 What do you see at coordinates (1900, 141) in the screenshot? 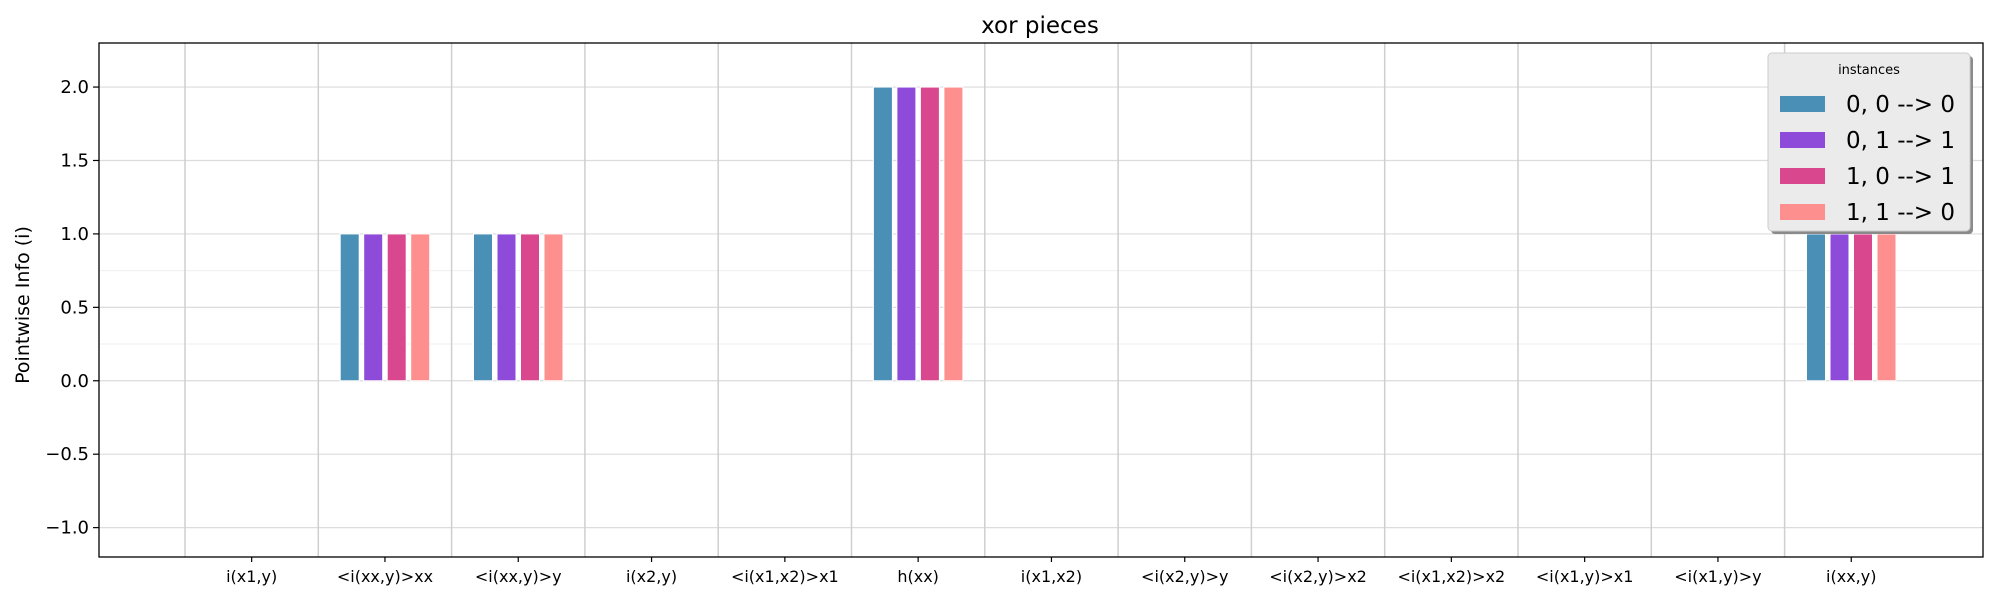
I see `legend-label: 0, 1 --> 1` at bounding box center [1900, 141].